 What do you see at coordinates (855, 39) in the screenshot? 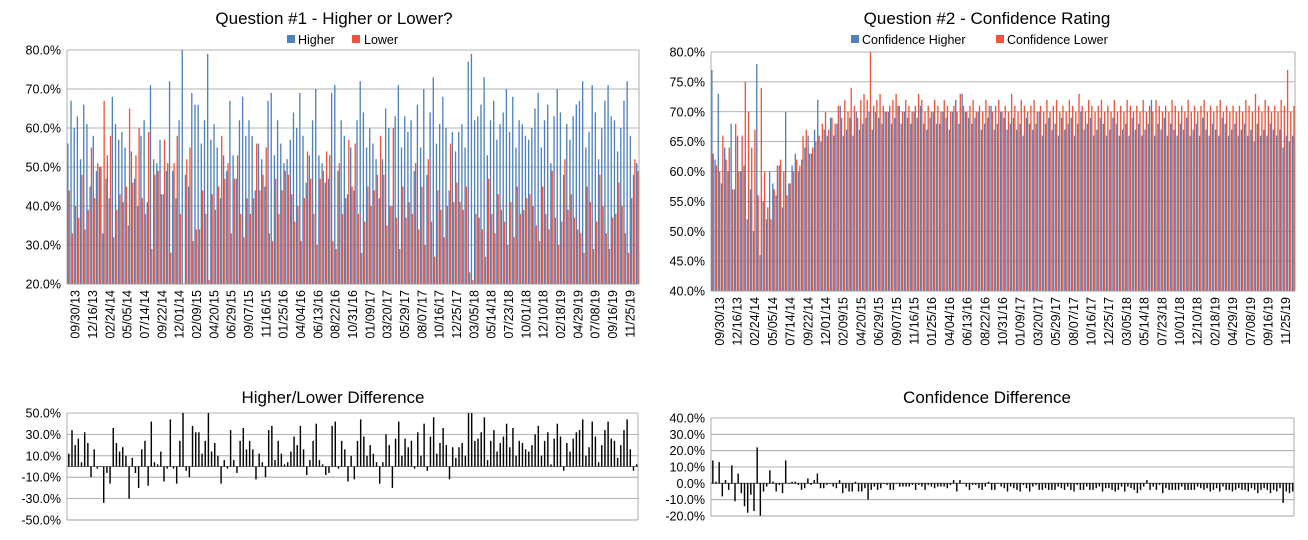
I see `legend-swatch-confidence-higher` at bounding box center [855, 39].